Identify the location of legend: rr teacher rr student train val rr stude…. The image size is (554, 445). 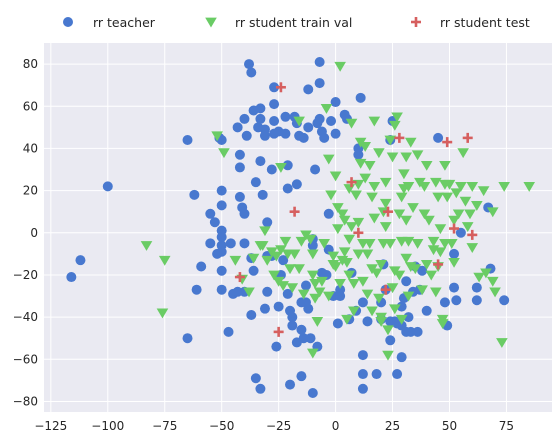
(296, 22).